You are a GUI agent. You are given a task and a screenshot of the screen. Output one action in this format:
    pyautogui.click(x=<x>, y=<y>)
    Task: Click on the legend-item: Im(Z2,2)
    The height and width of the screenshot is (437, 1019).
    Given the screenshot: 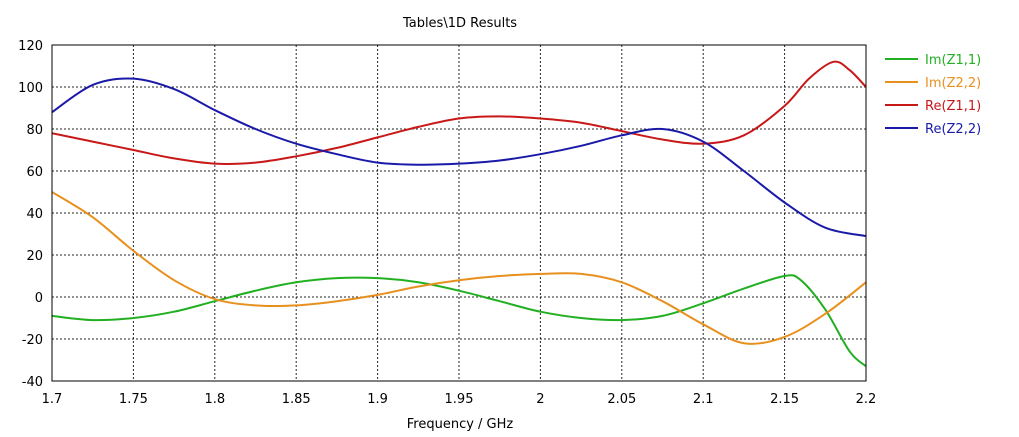 What is the action you would take?
    pyautogui.click(x=933, y=83)
    